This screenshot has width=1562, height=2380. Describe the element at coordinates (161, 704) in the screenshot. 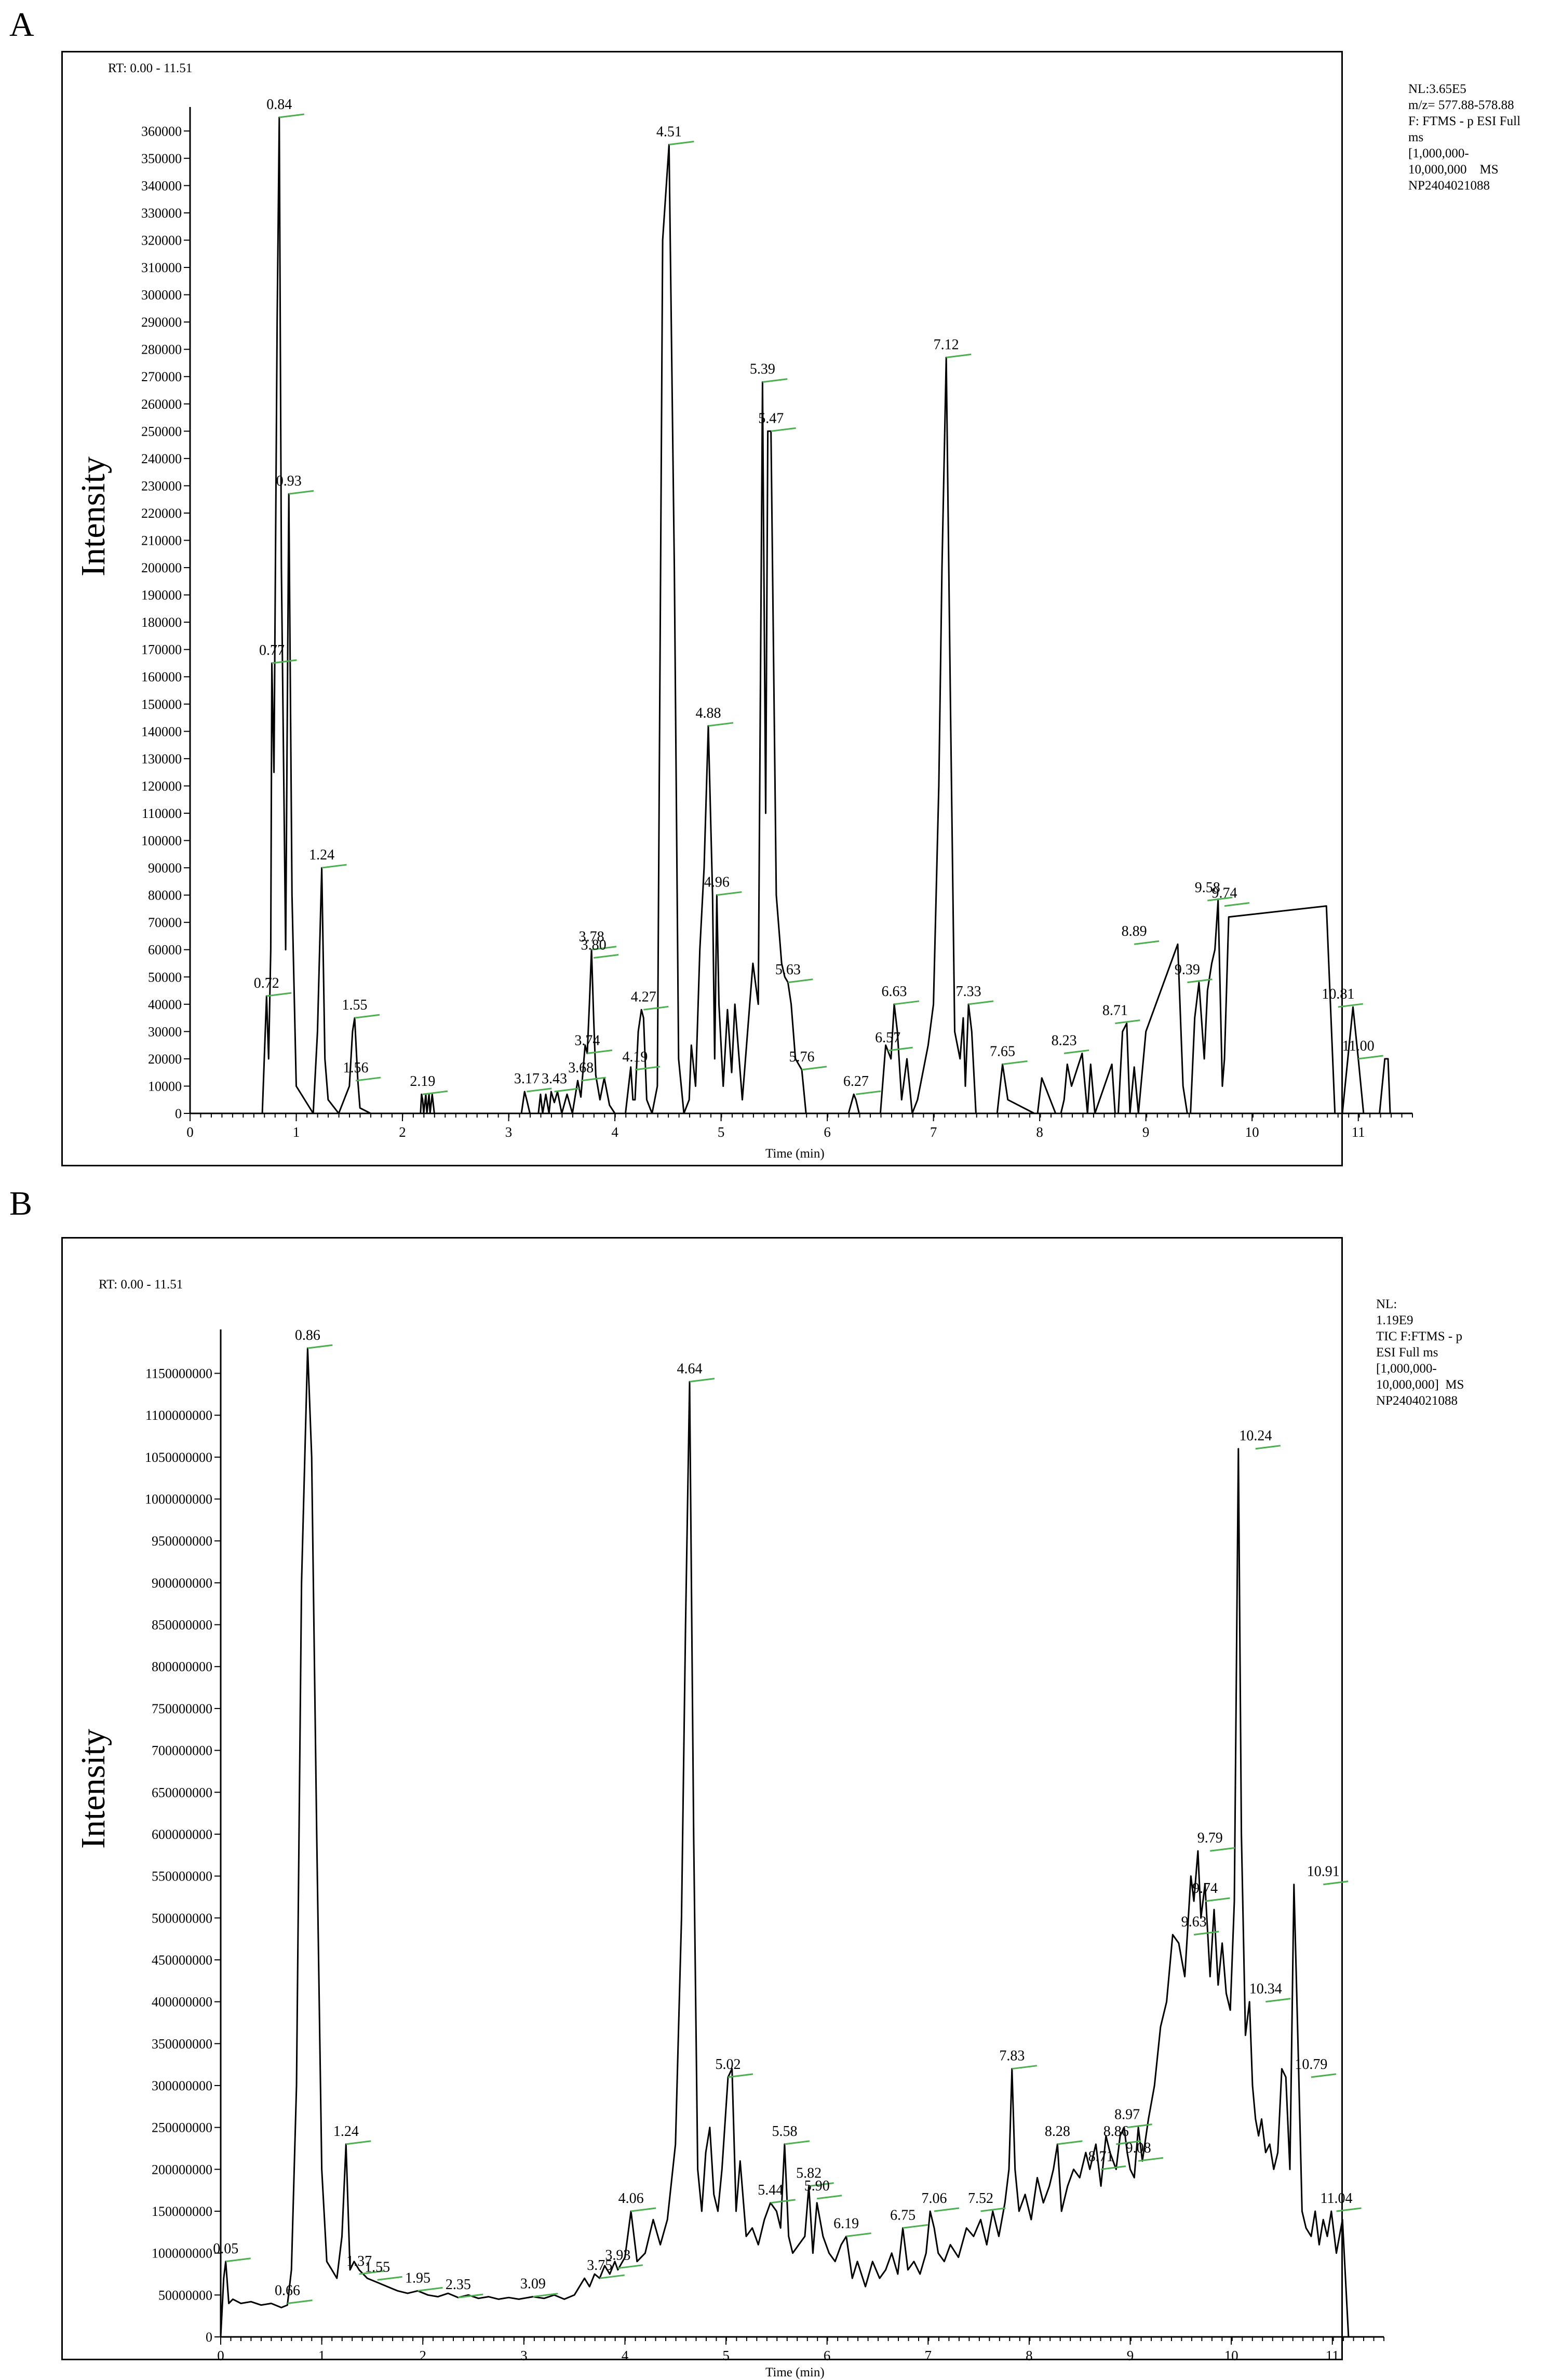

I see `panel-a-y-tick-label: 150000` at that location.